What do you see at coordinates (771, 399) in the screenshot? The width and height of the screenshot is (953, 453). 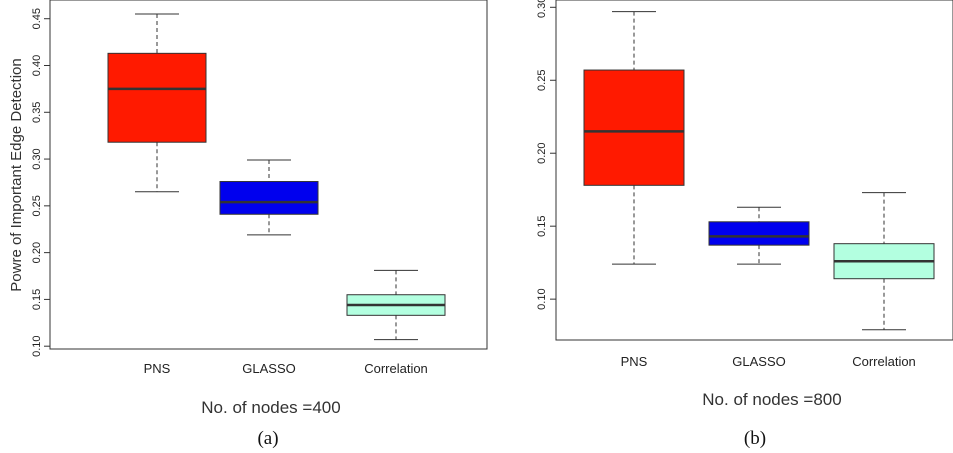 I see `x-axis-label: No. of nodes =800` at bounding box center [771, 399].